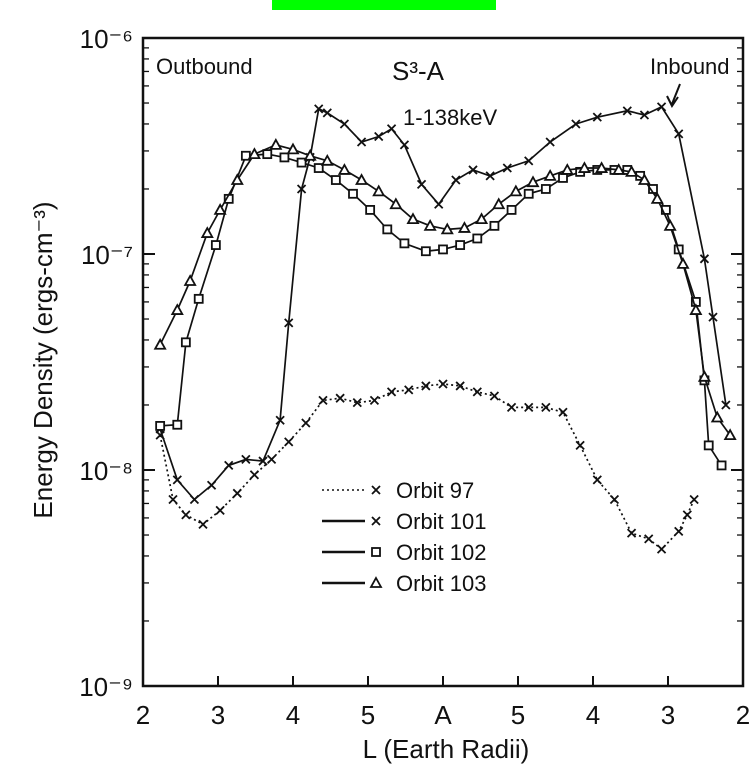 This screenshot has height=770, width=756. Describe the element at coordinates (673, 95) in the screenshot. I see `inbound-arrow` at that location.